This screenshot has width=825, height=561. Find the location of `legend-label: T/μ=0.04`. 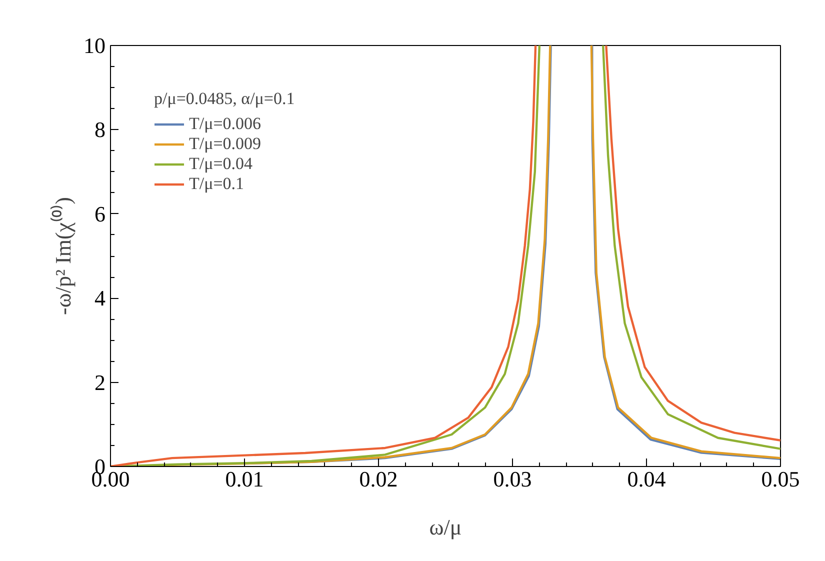

legend-label: T/μ=0.04 is located at coordinates (221, 164).